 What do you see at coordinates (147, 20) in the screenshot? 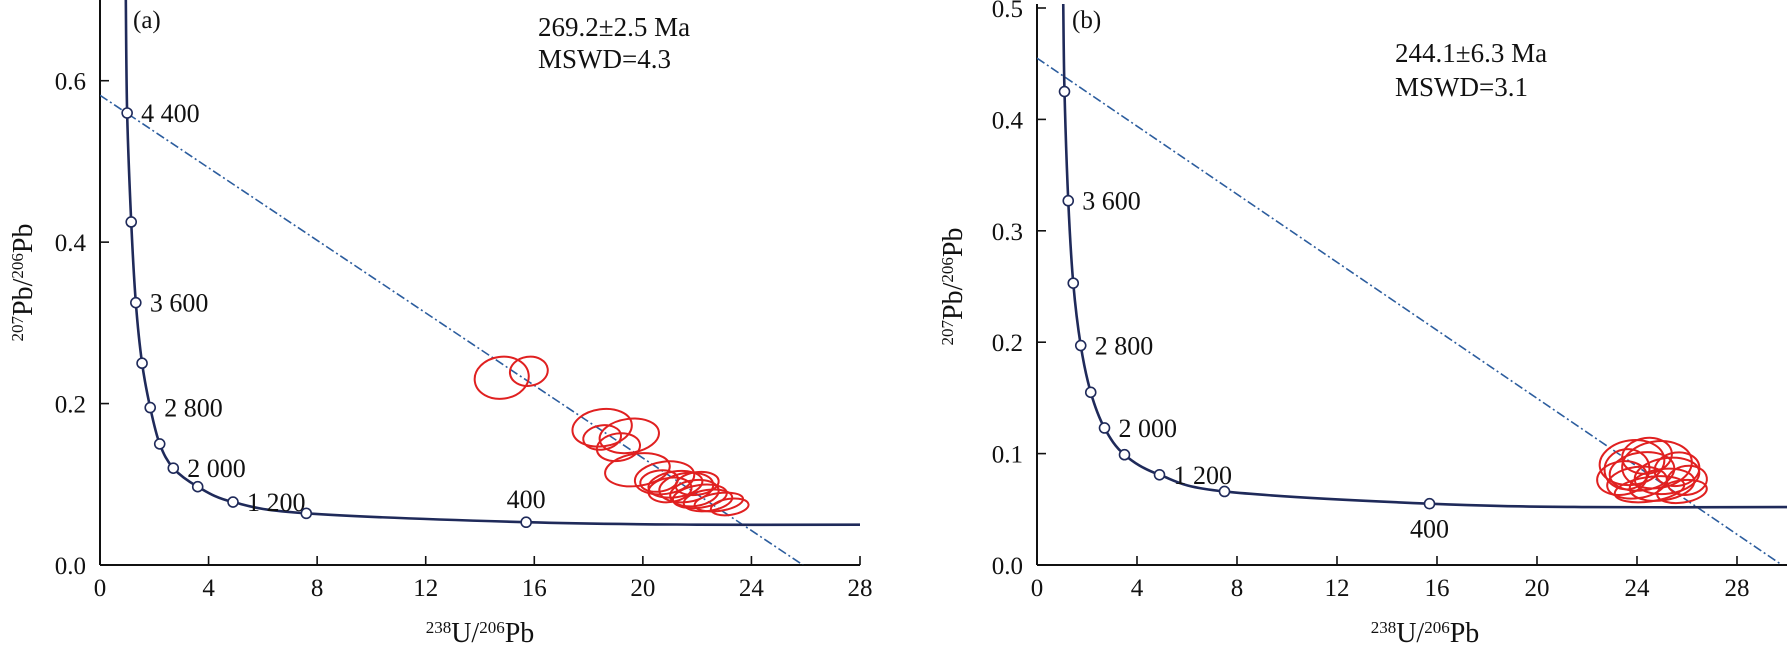
I see `panel-label: (a)` at bounding box center [147, 20].